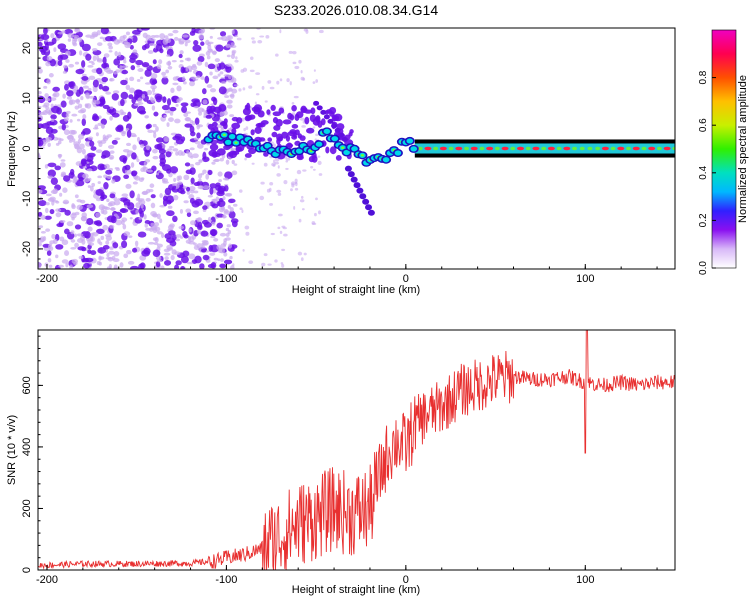  Describe the element at coordinates (27, 385) in the screenshot. I see `snr-y-tick-label: 600` at that location.